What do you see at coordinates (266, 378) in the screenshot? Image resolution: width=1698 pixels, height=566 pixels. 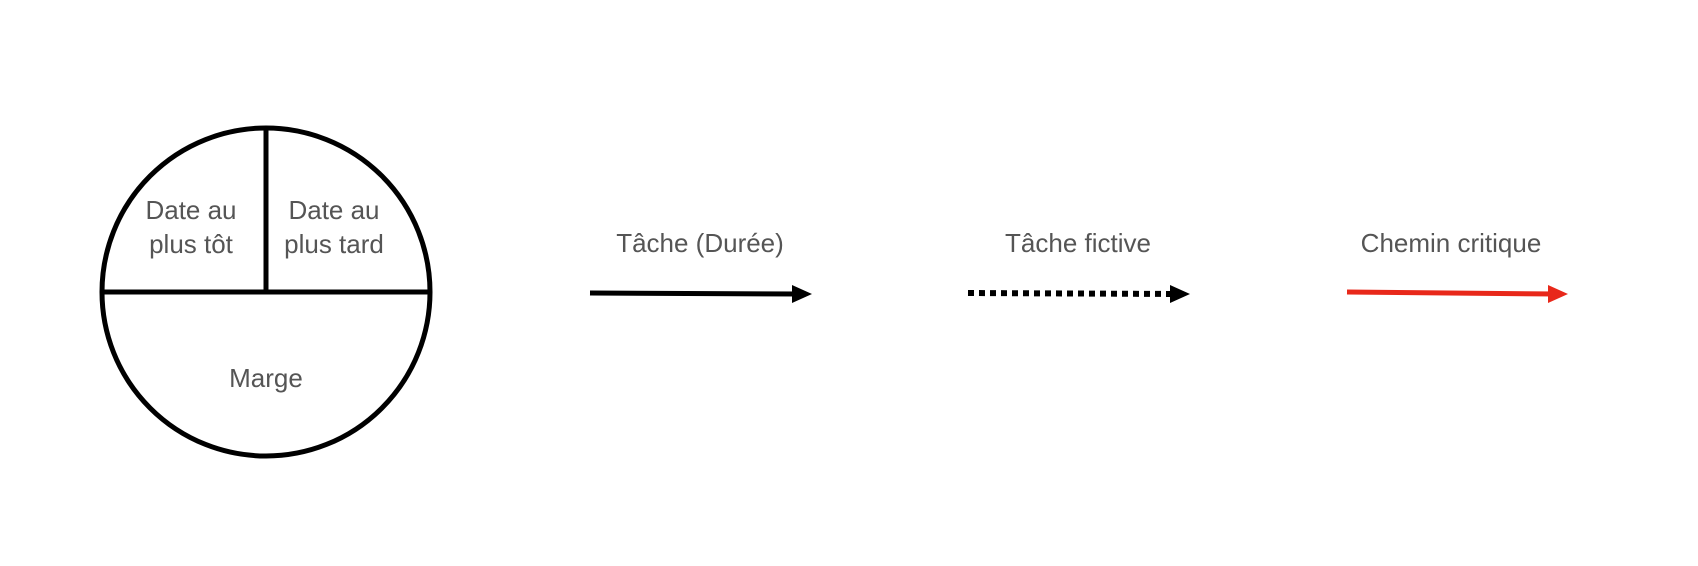 I see `slack-label: Marge` at bounding box center [266, 378].